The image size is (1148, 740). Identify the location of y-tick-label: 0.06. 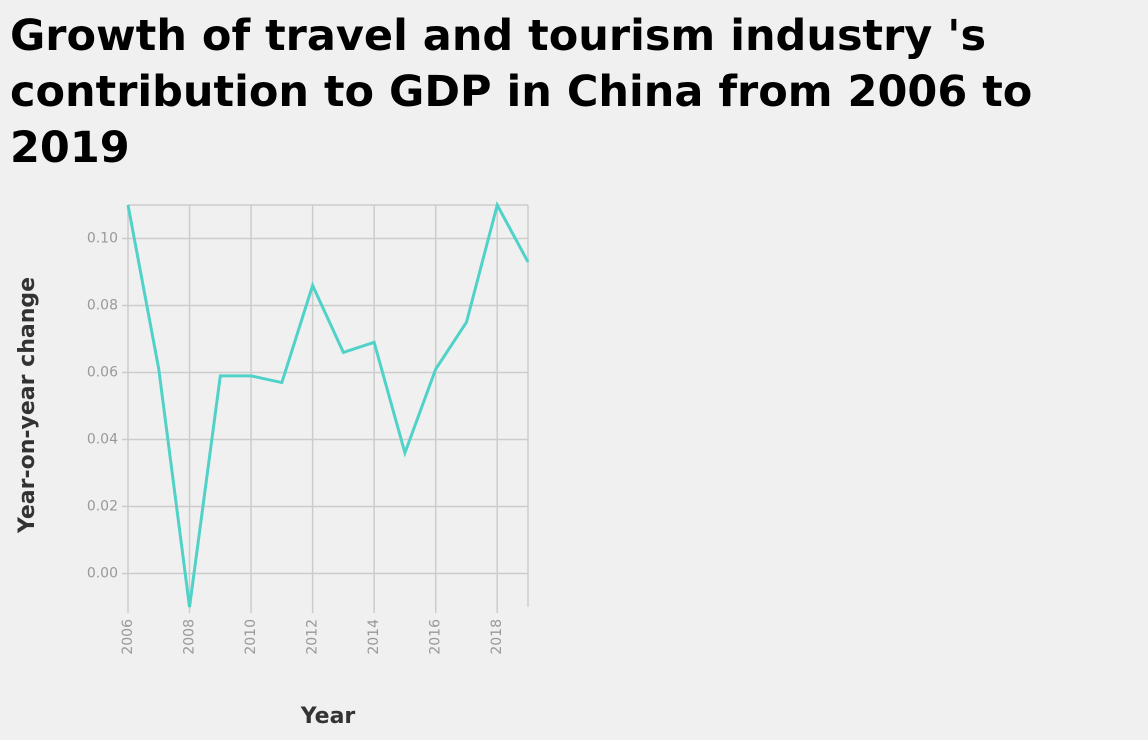
(102, 373).